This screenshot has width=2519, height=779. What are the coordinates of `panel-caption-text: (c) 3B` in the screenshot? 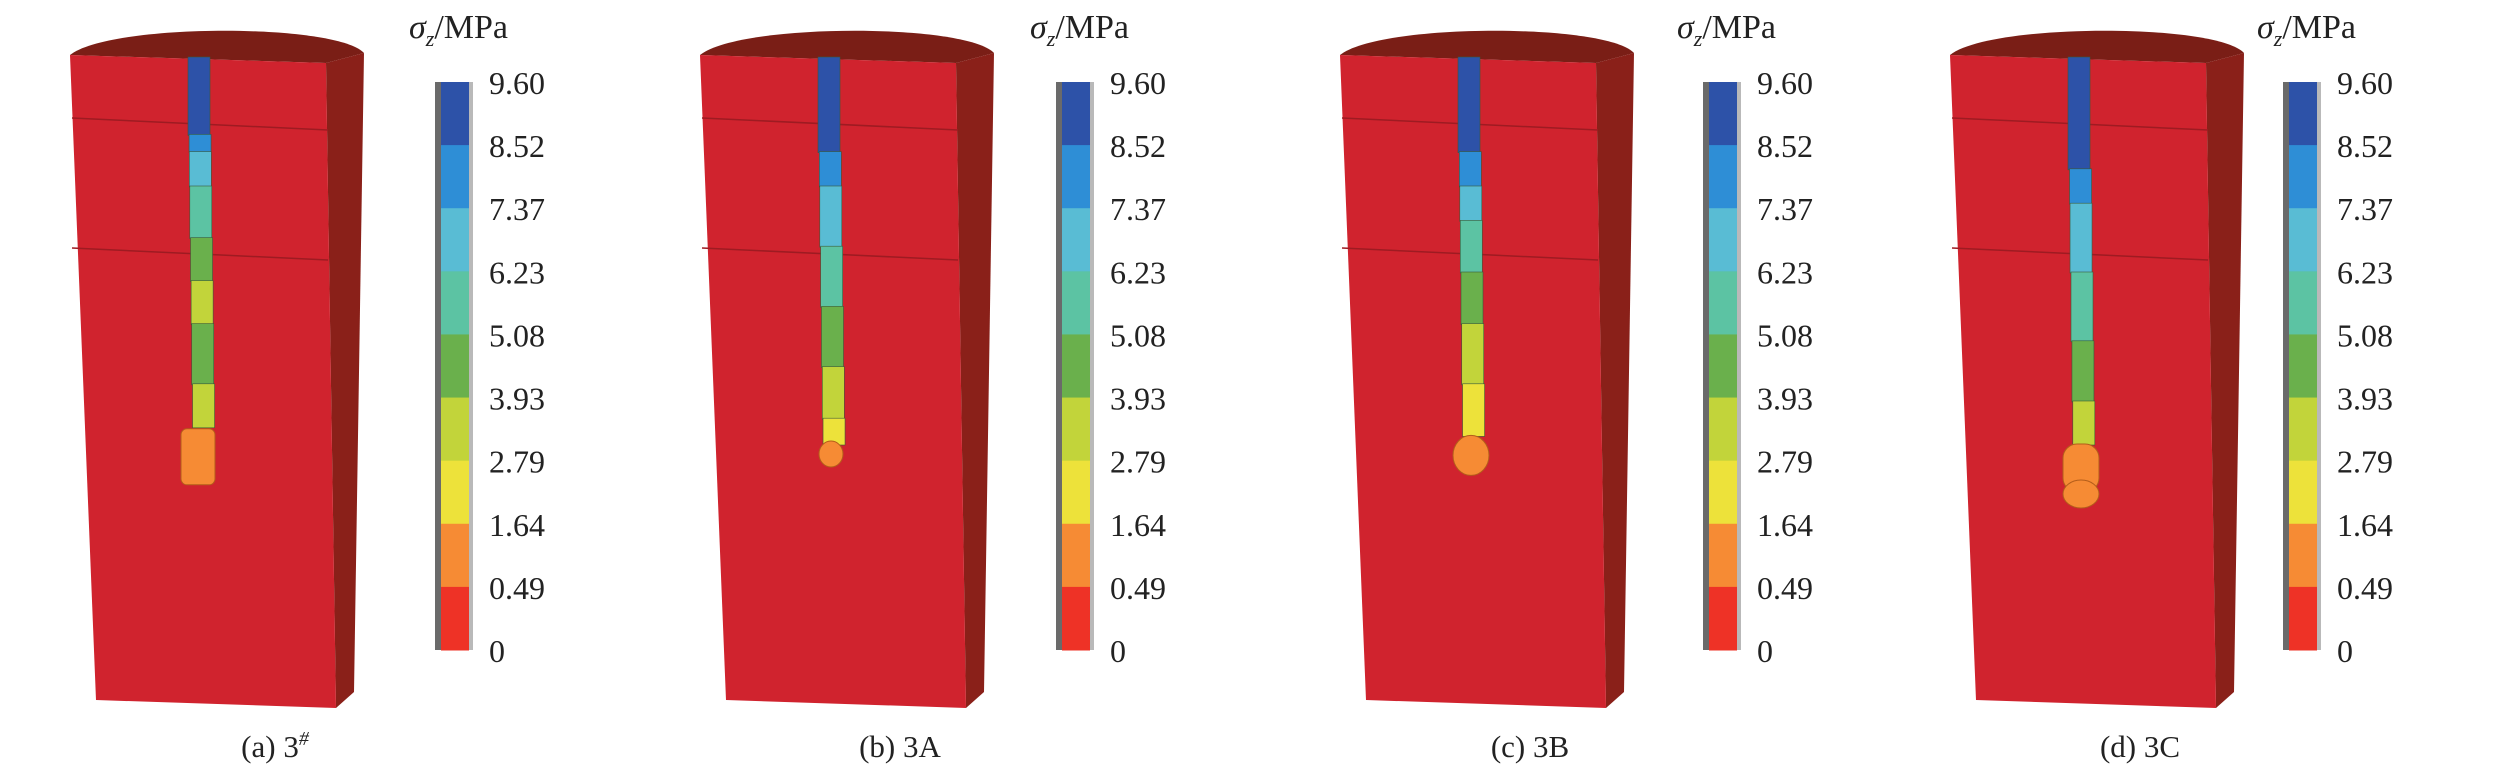 It's located at (1530, 746).